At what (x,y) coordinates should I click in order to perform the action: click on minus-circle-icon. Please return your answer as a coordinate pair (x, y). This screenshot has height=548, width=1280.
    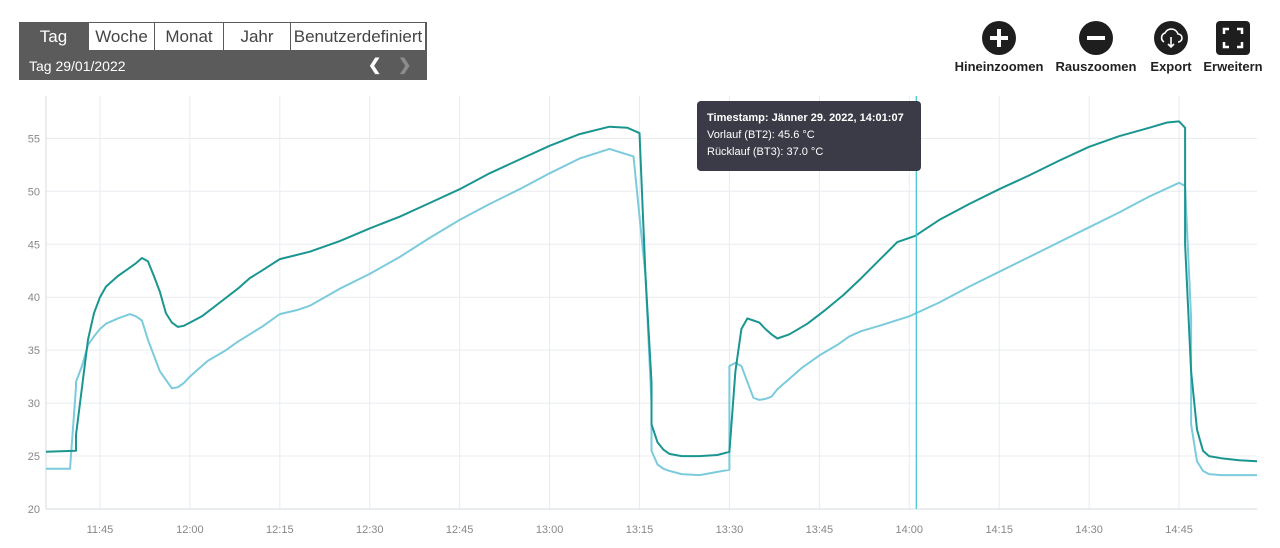
    Looking at the image, I should click on (1096, 38).